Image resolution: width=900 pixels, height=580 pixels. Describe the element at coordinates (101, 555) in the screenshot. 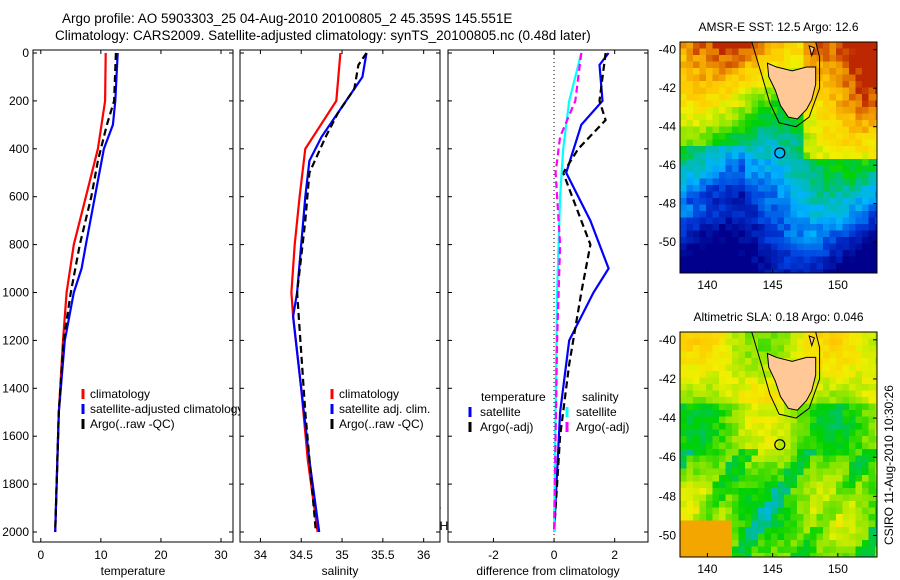

I see `x-tick-label: 10` at that location.